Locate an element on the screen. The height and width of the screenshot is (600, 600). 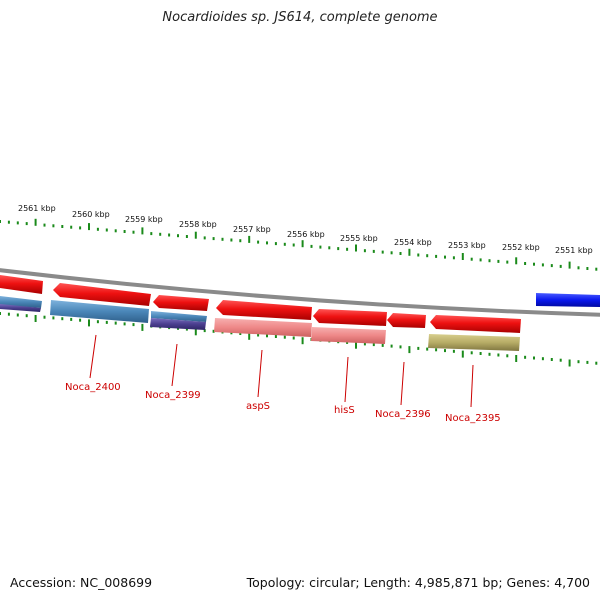
genome-backbone is located at coordinates (300, 292).